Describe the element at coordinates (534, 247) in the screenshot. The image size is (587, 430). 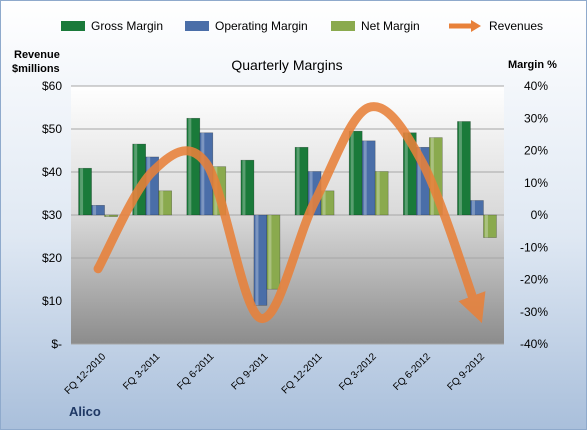
I see `right-tick-label: -10%` at that location.